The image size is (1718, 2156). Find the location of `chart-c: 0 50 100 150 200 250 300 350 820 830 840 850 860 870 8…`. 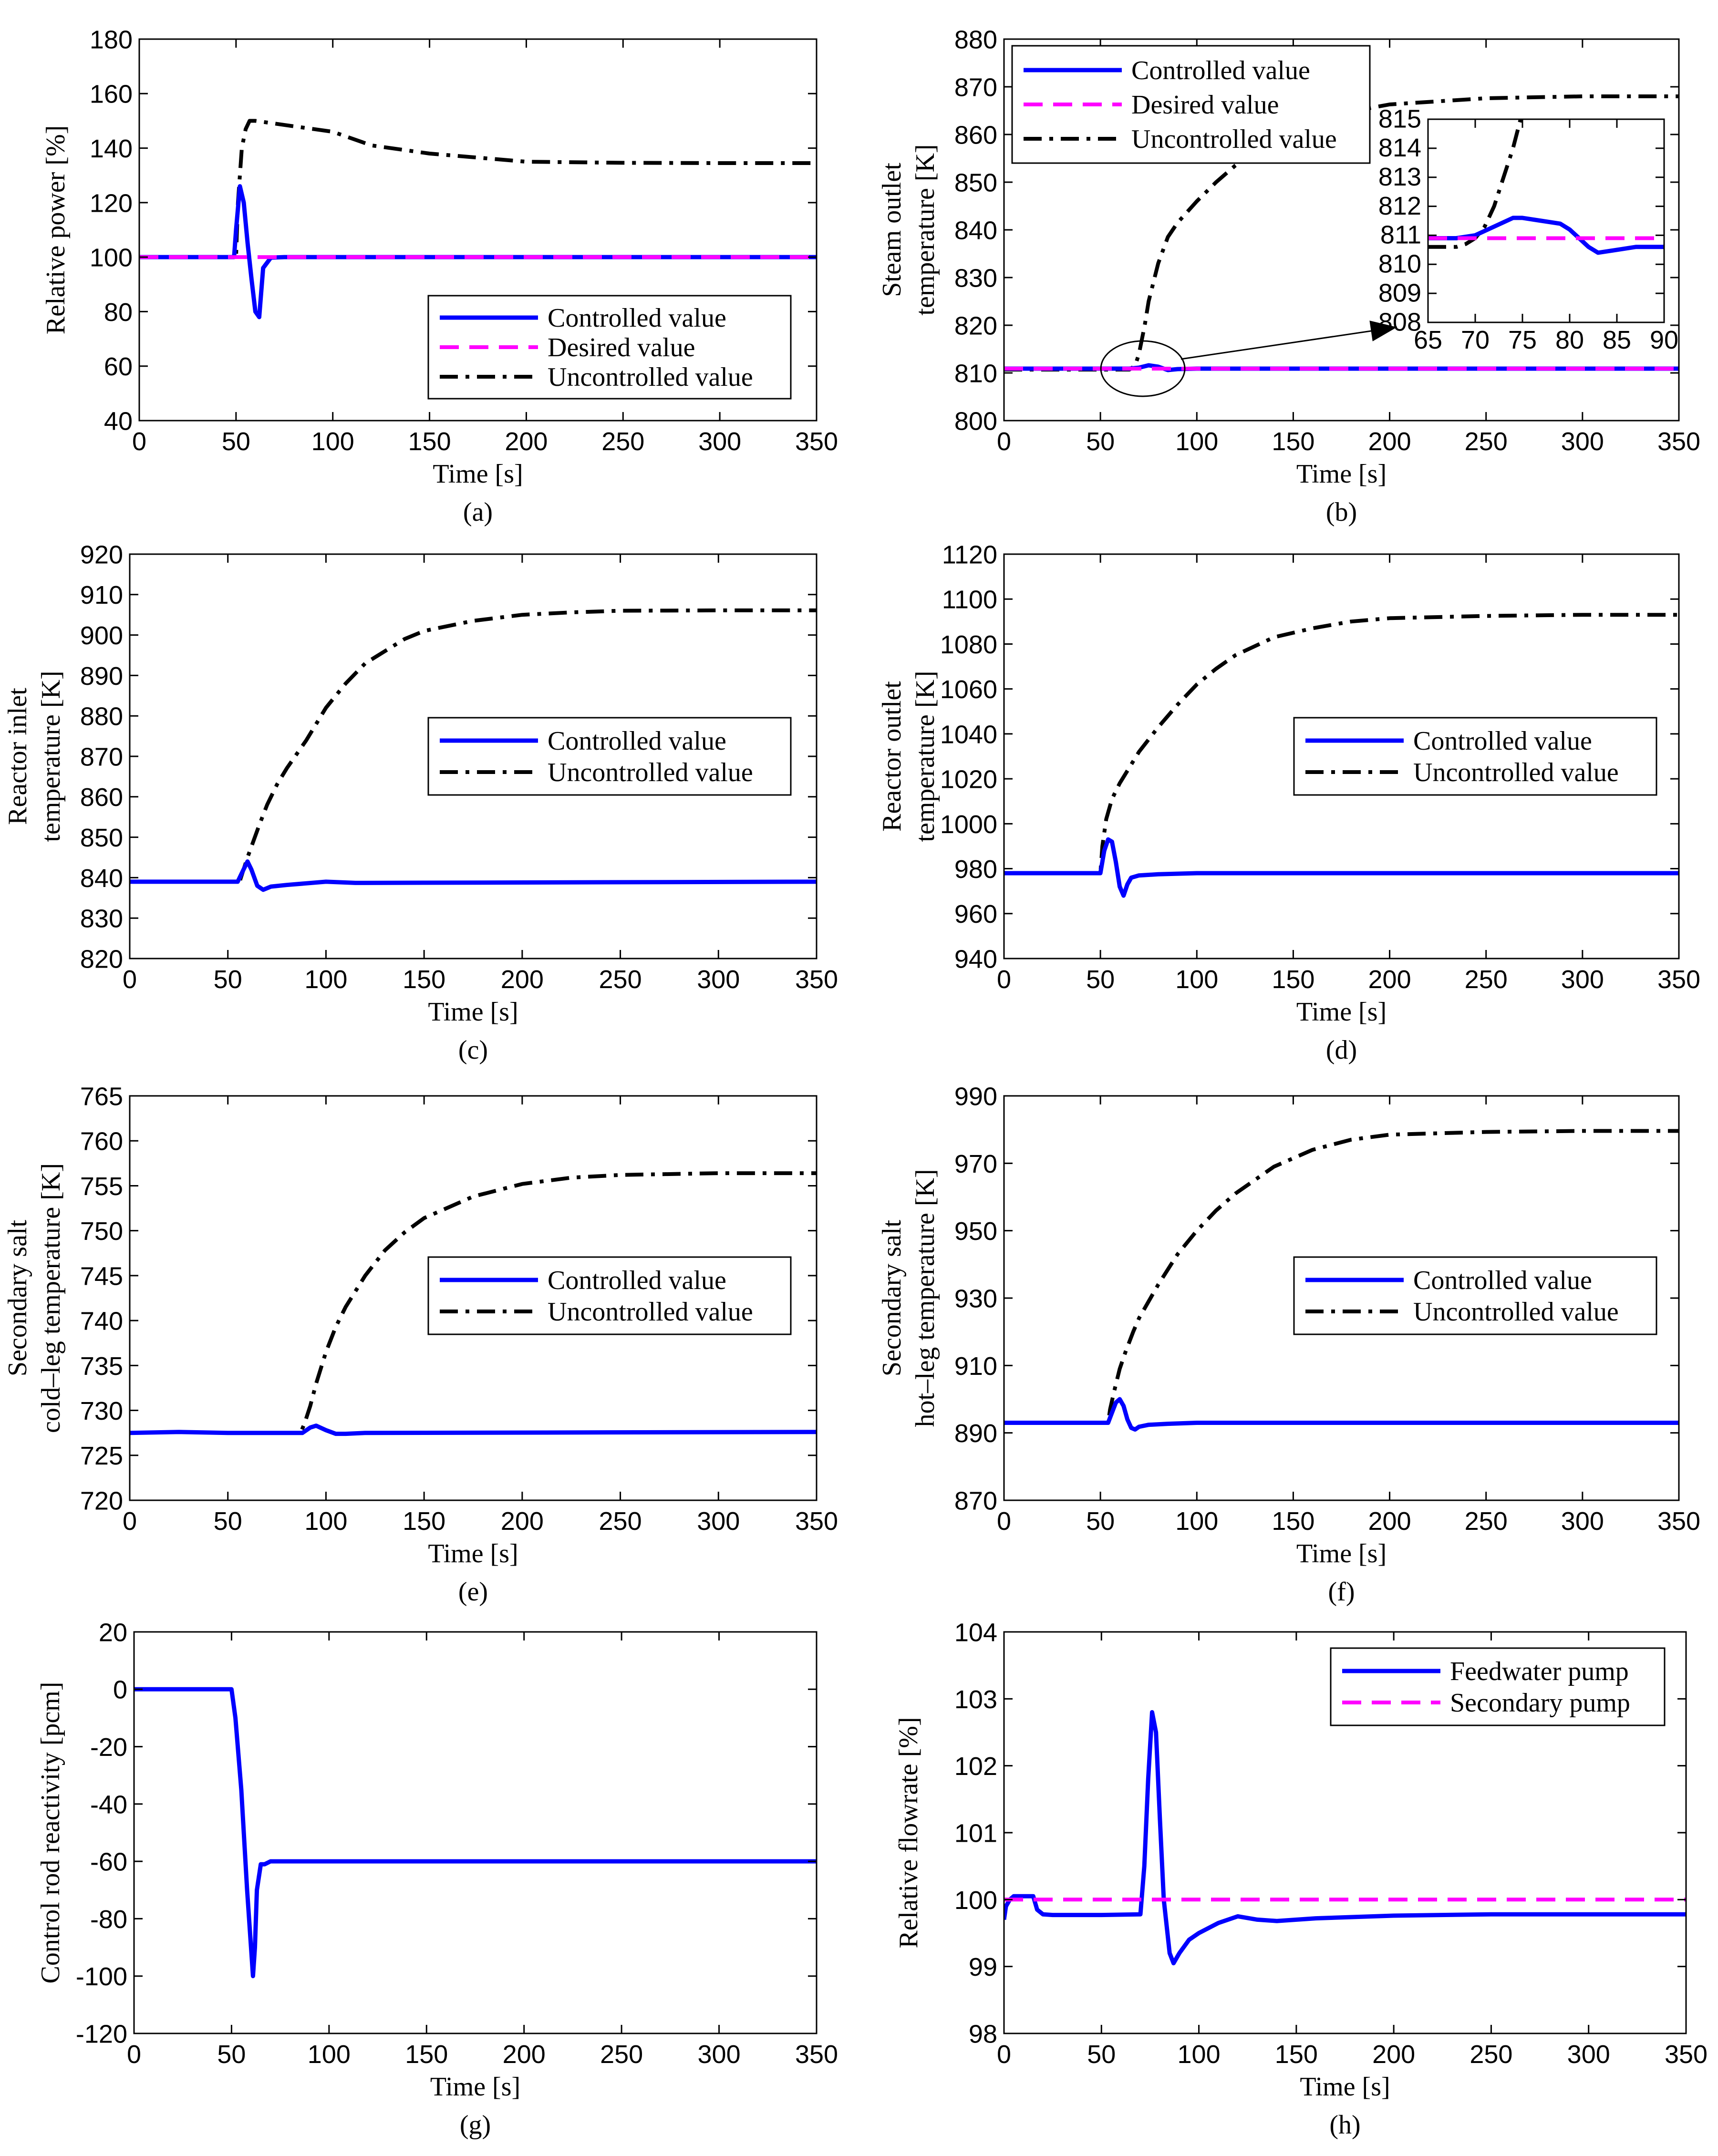

chart-c: 0 50 100 150 200 250 300 350 820 830 840 850 860 870 8… is located at coordinates (421, 802).